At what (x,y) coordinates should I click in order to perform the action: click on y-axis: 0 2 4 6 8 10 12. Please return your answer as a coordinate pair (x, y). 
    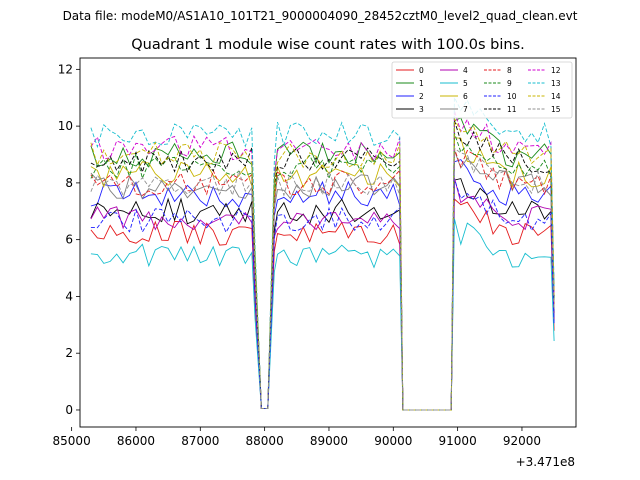
    Looking at the image, I should click on (69, 239).